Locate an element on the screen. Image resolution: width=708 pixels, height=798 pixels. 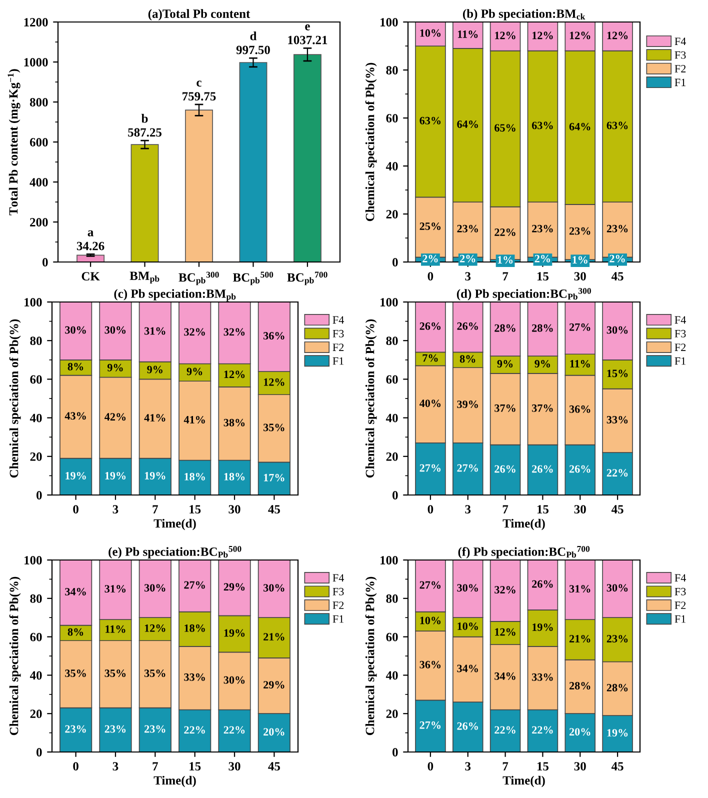
data-label: 15% is located at coordinates (617, 374).